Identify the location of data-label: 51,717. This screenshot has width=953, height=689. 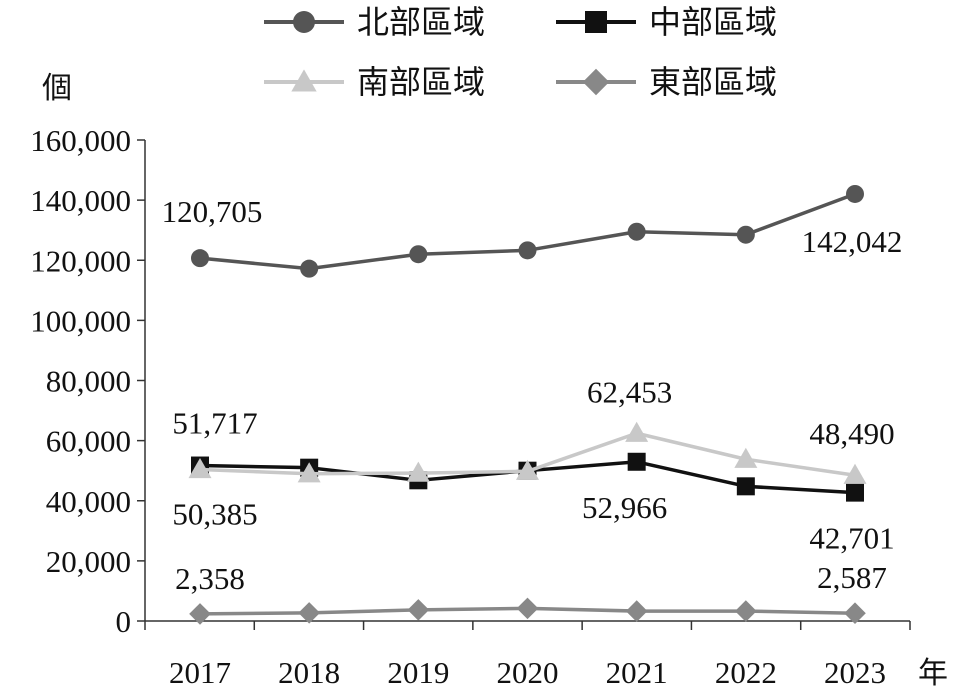
(214, 423).